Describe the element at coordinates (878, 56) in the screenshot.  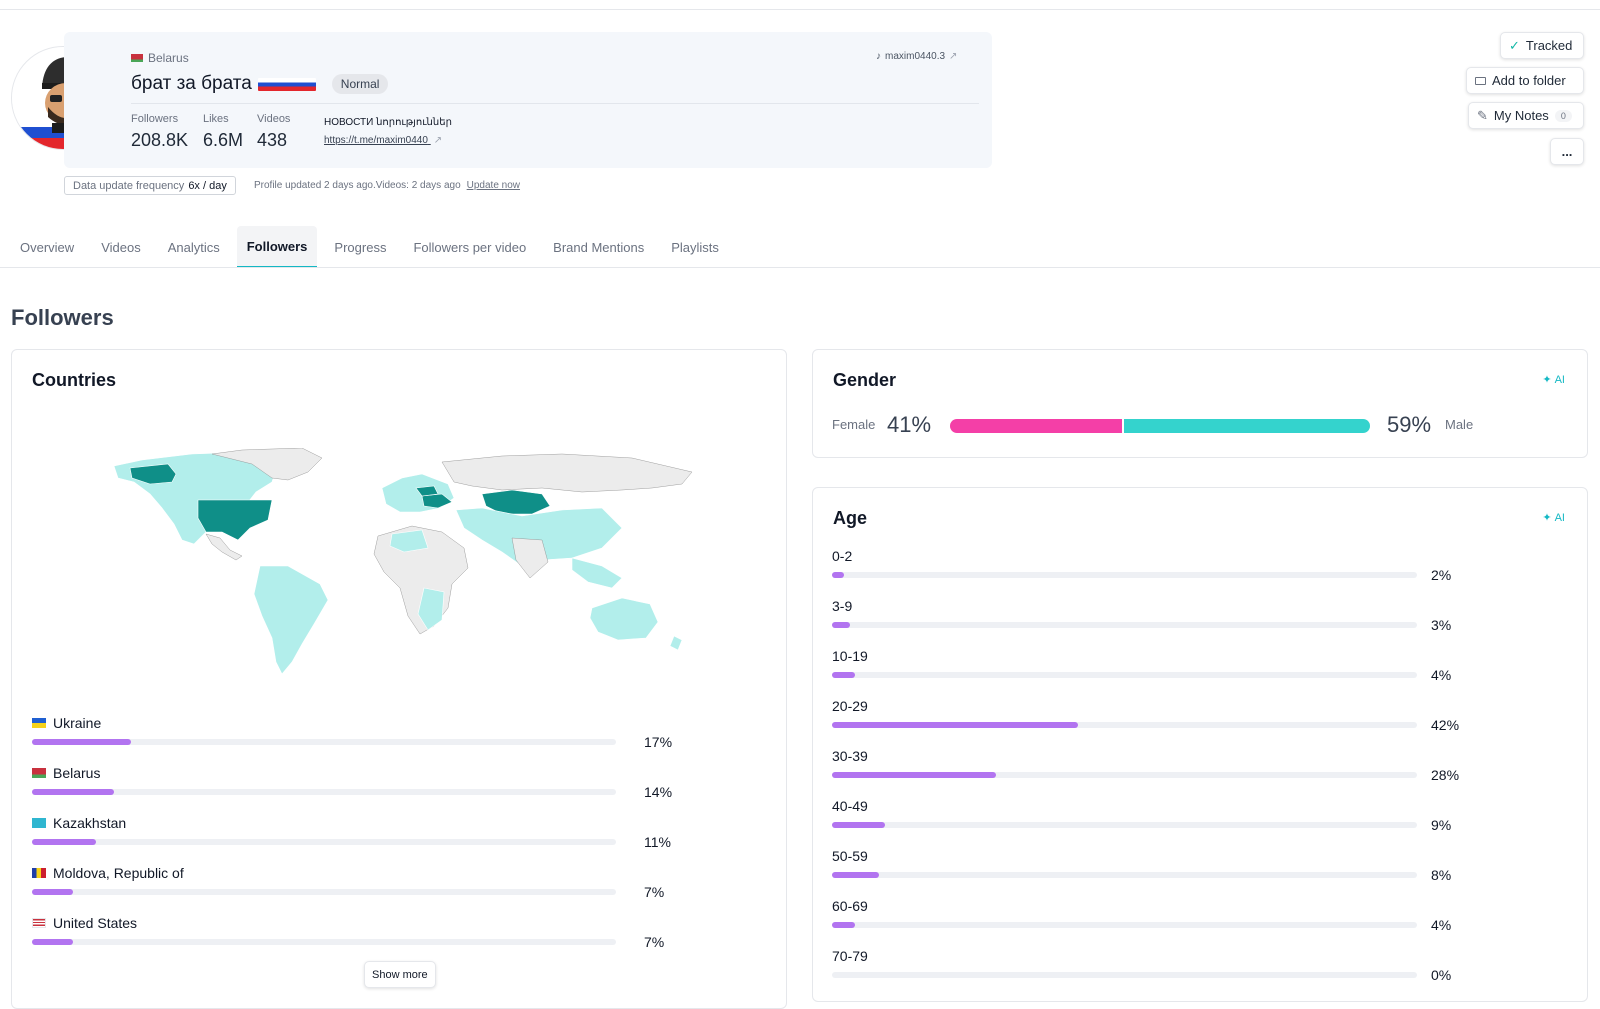
I see `tiktok-icon: ♪` at that location.